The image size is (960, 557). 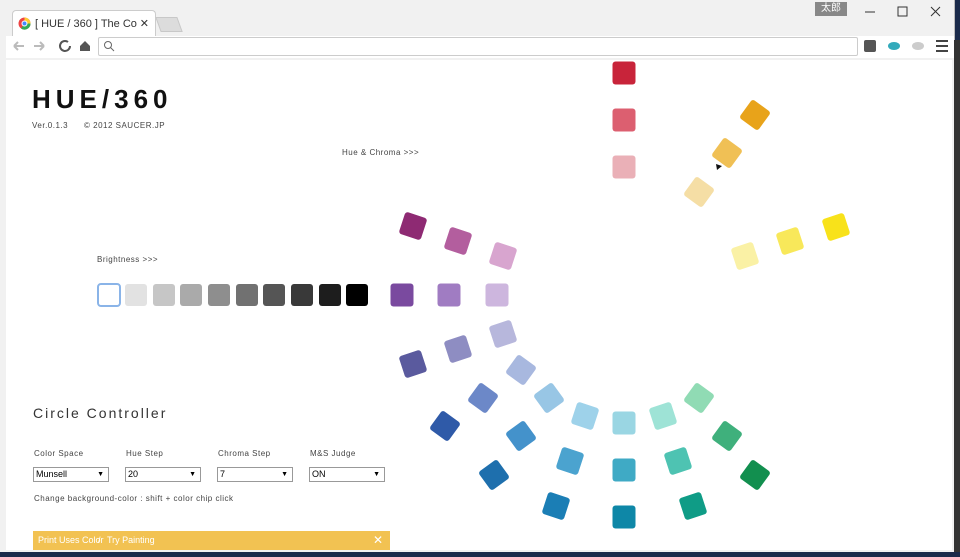 I want to click on select: 20 ▼, so click(x=163, y=474).